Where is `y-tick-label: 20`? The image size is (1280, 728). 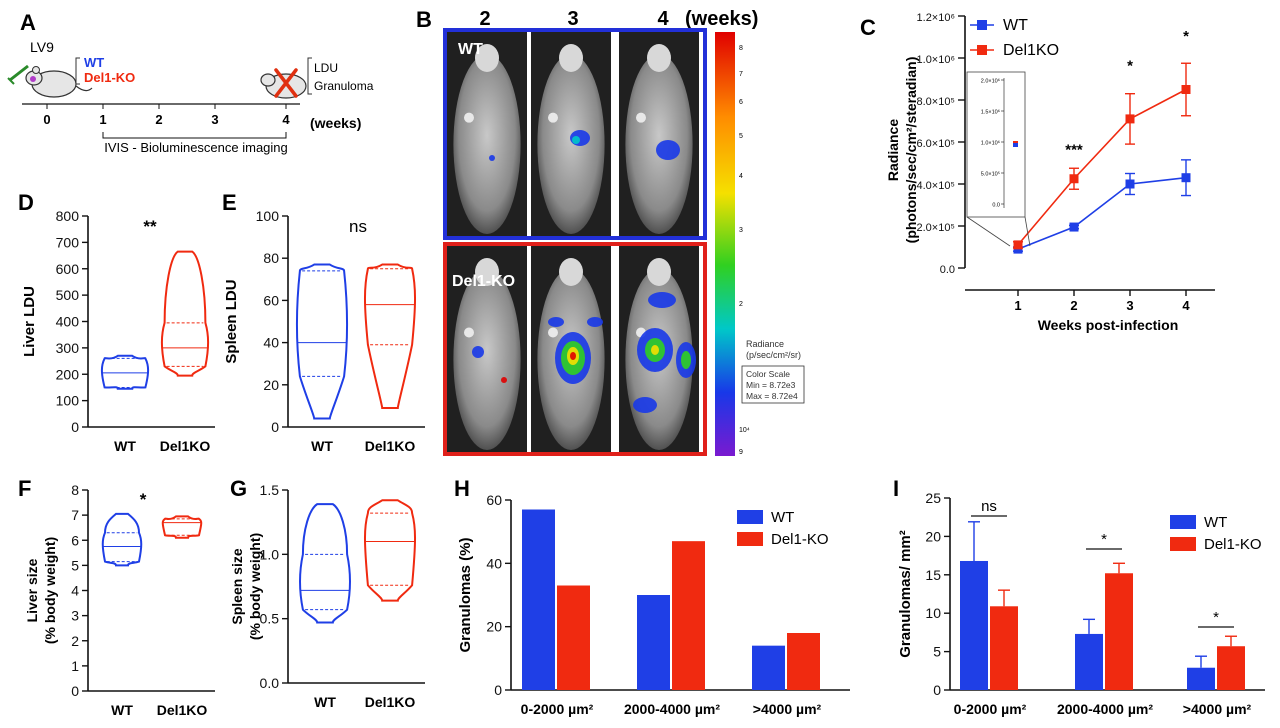
y-tick-label: 20 is located at coordinates (271, 385).